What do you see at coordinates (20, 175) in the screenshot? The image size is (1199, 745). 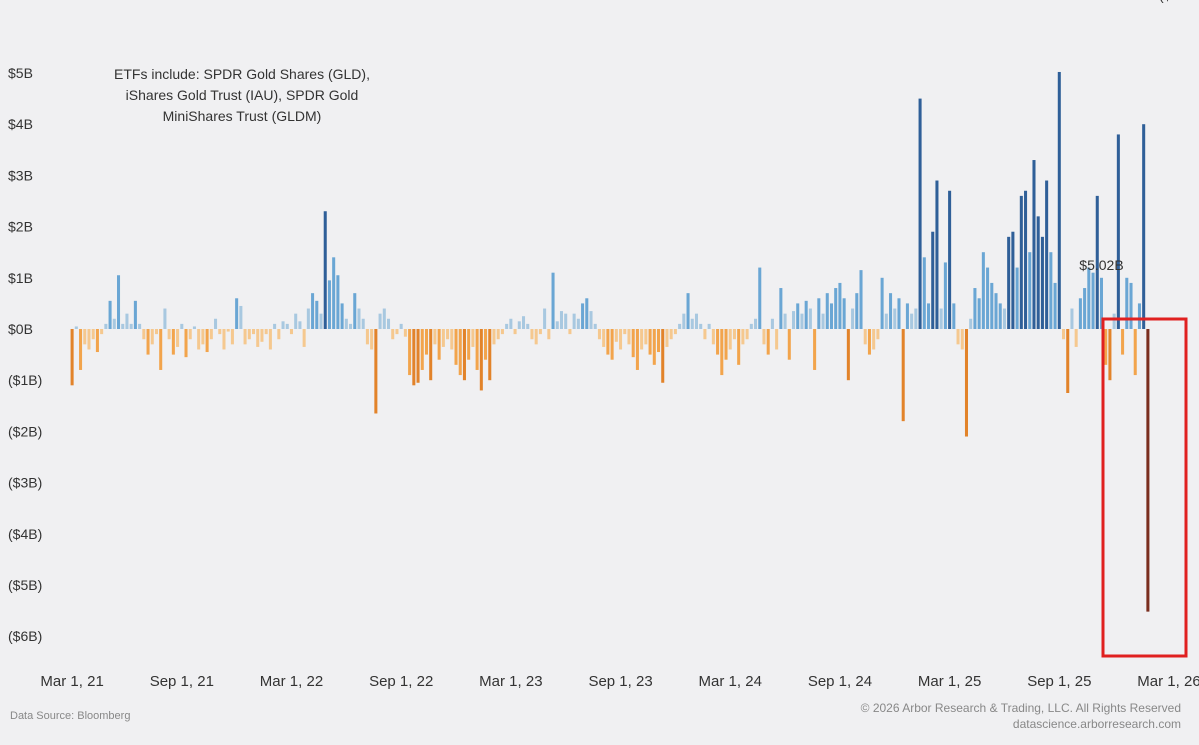 I see `y-tick-label: $3B` at bounding box center [20, 175].